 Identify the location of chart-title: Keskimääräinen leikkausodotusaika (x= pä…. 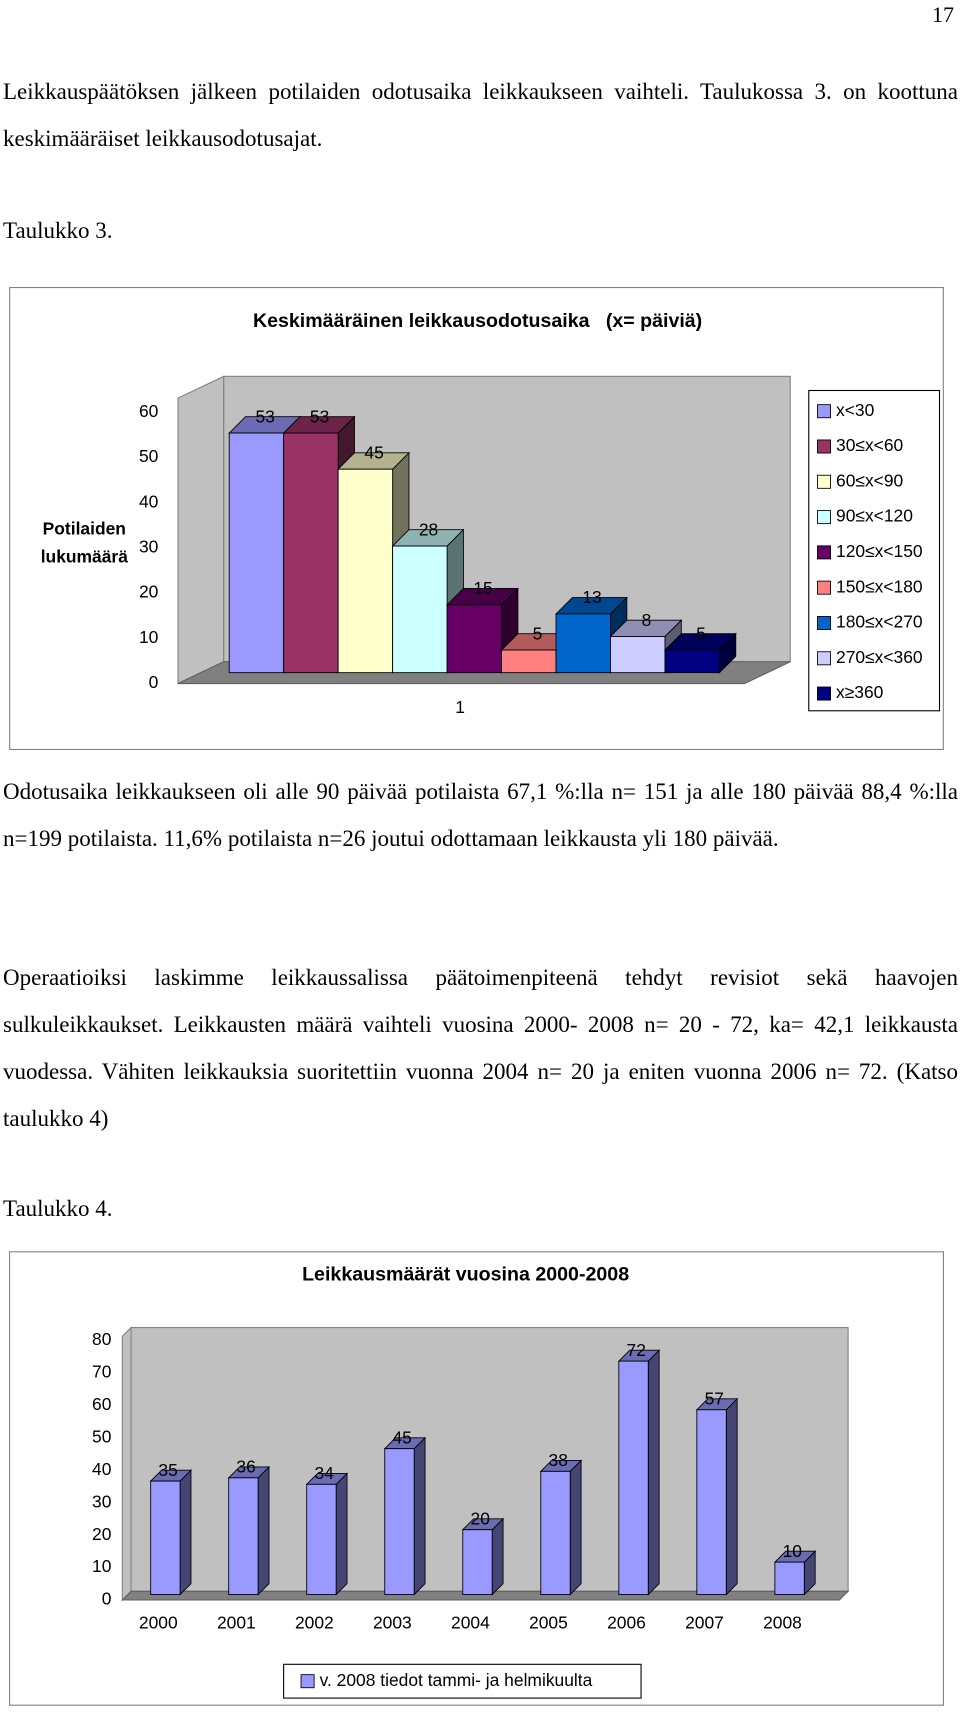
(477, 321).